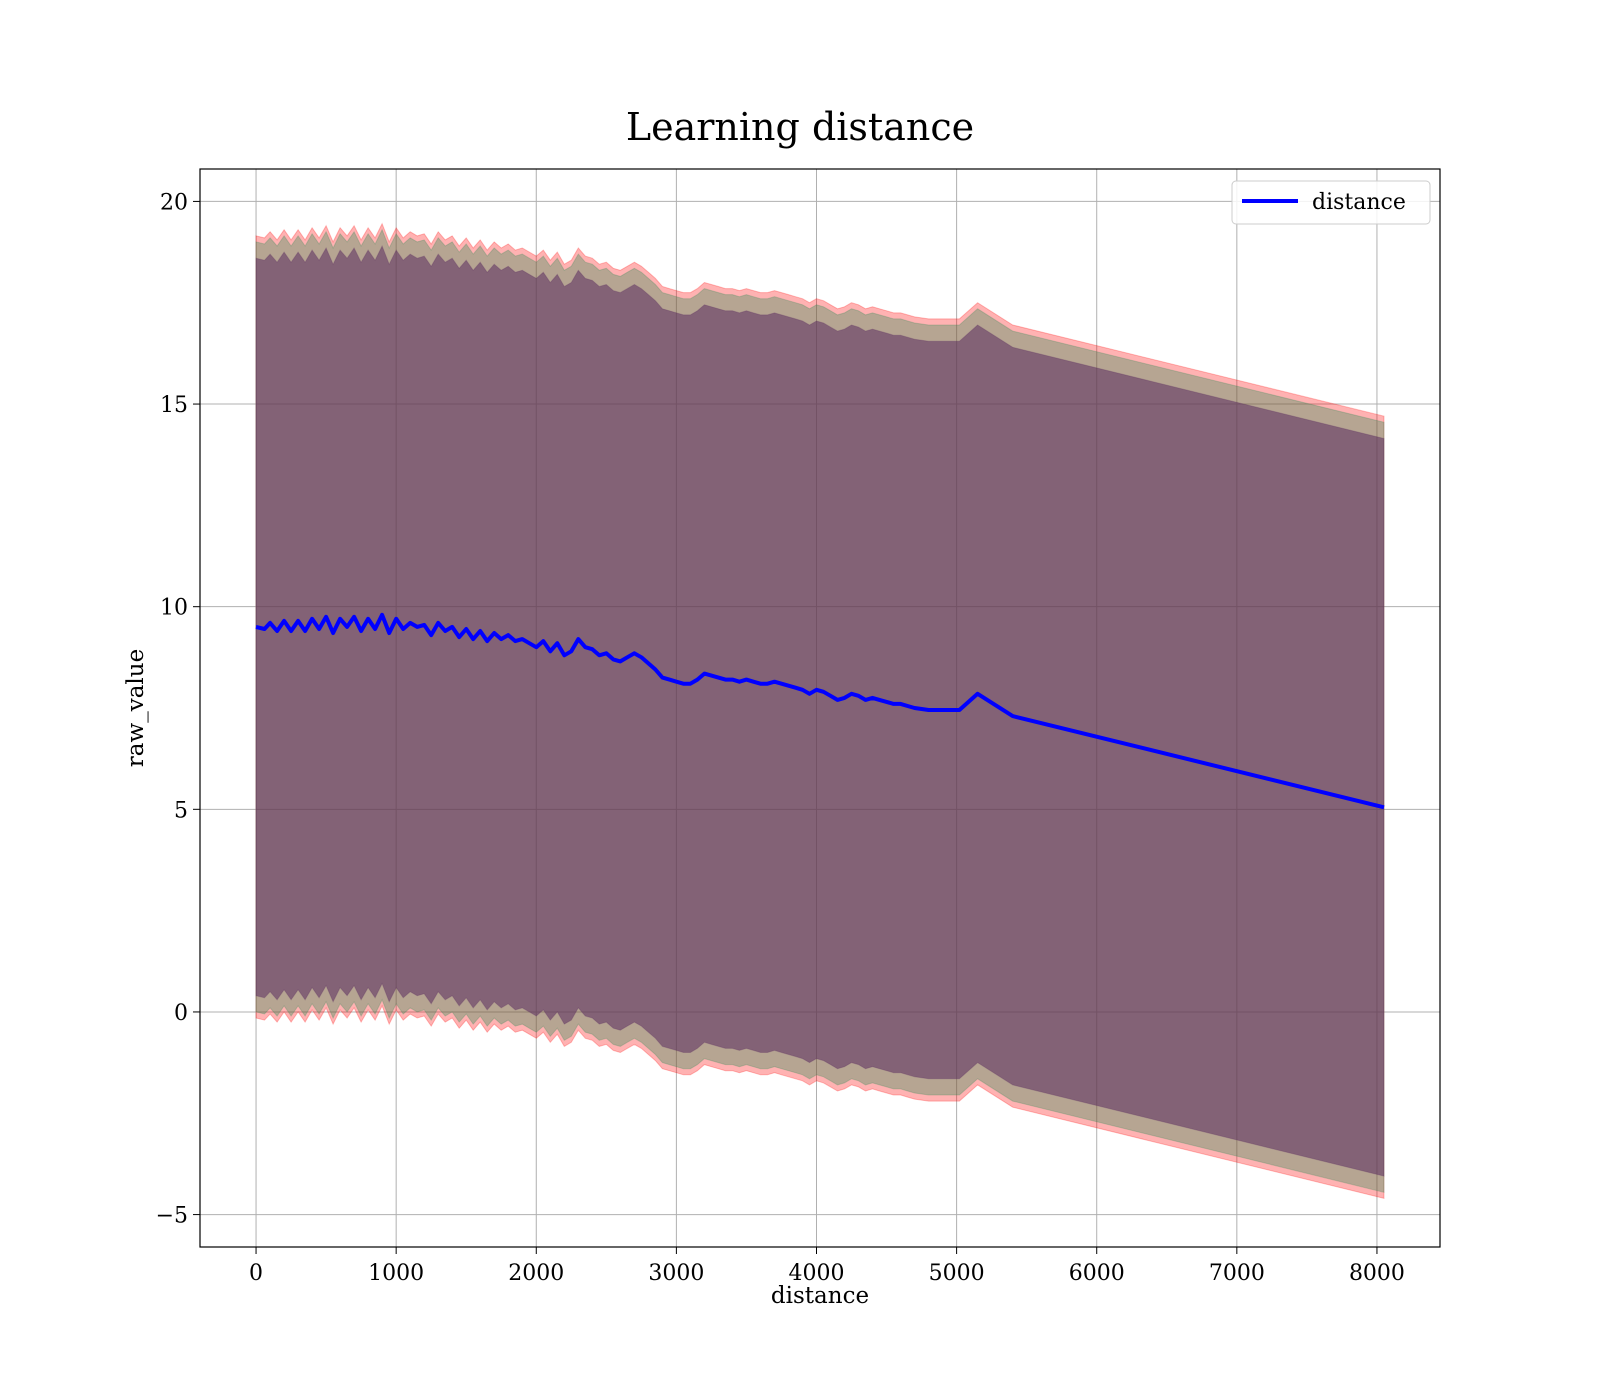  What do you see at coordinates (174, 202) in the screenshot?
I see `y-tick-label: 20` at bounding box center [174, 202].